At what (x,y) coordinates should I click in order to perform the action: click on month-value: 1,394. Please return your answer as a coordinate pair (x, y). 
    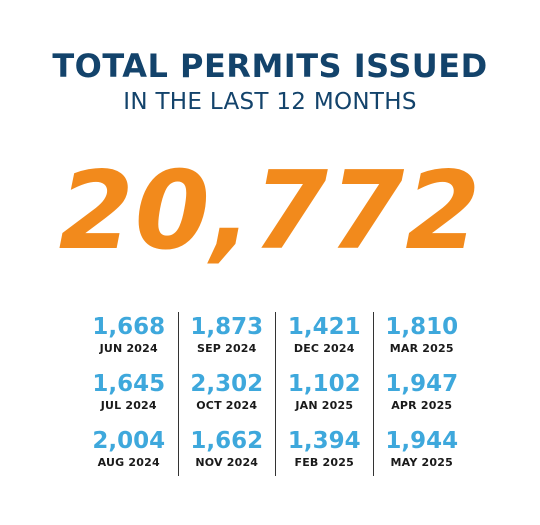
    Looking at the image, I should click on (324, 441).